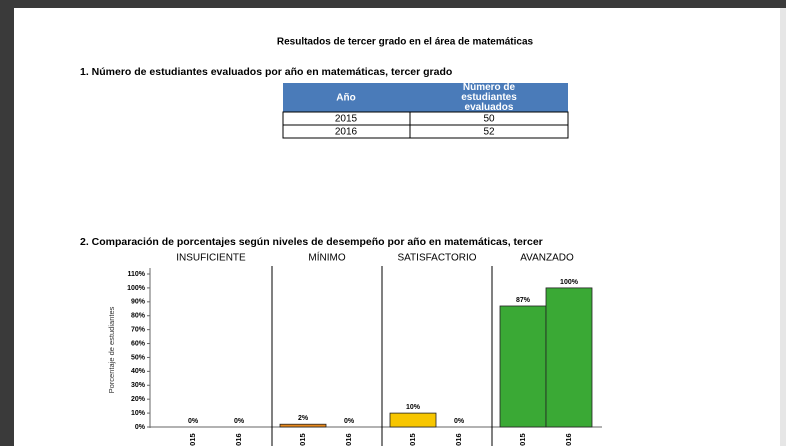 This screenshot has width=786, height=446. I want to click on y-tick-label: 110%, so click(136, 274).